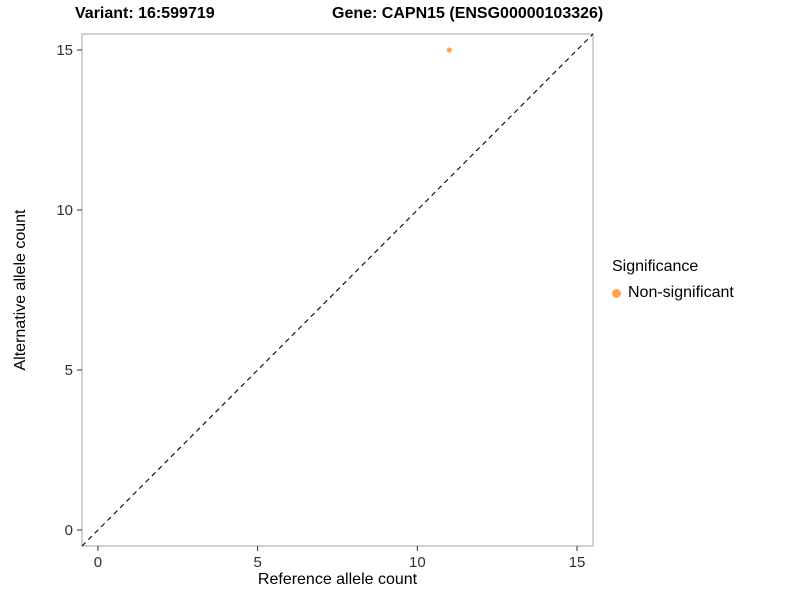 This screenshot has height=600, width=800. What do you see at coordinates (64, 210) in the screenshot?
I see `y-tick-label: 10` at bounding box center [64, 210].